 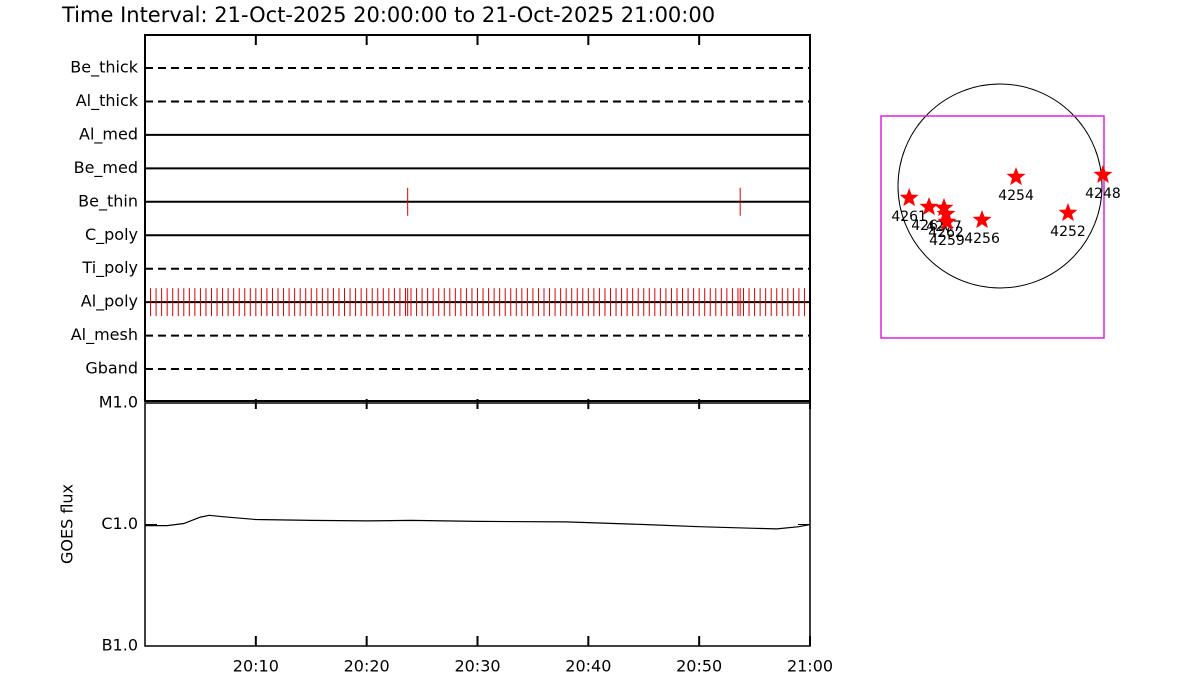 What do you see at coordinates (478, 522) in the screenshot?
I see `goes-curve` at bounding box center [478, 522].